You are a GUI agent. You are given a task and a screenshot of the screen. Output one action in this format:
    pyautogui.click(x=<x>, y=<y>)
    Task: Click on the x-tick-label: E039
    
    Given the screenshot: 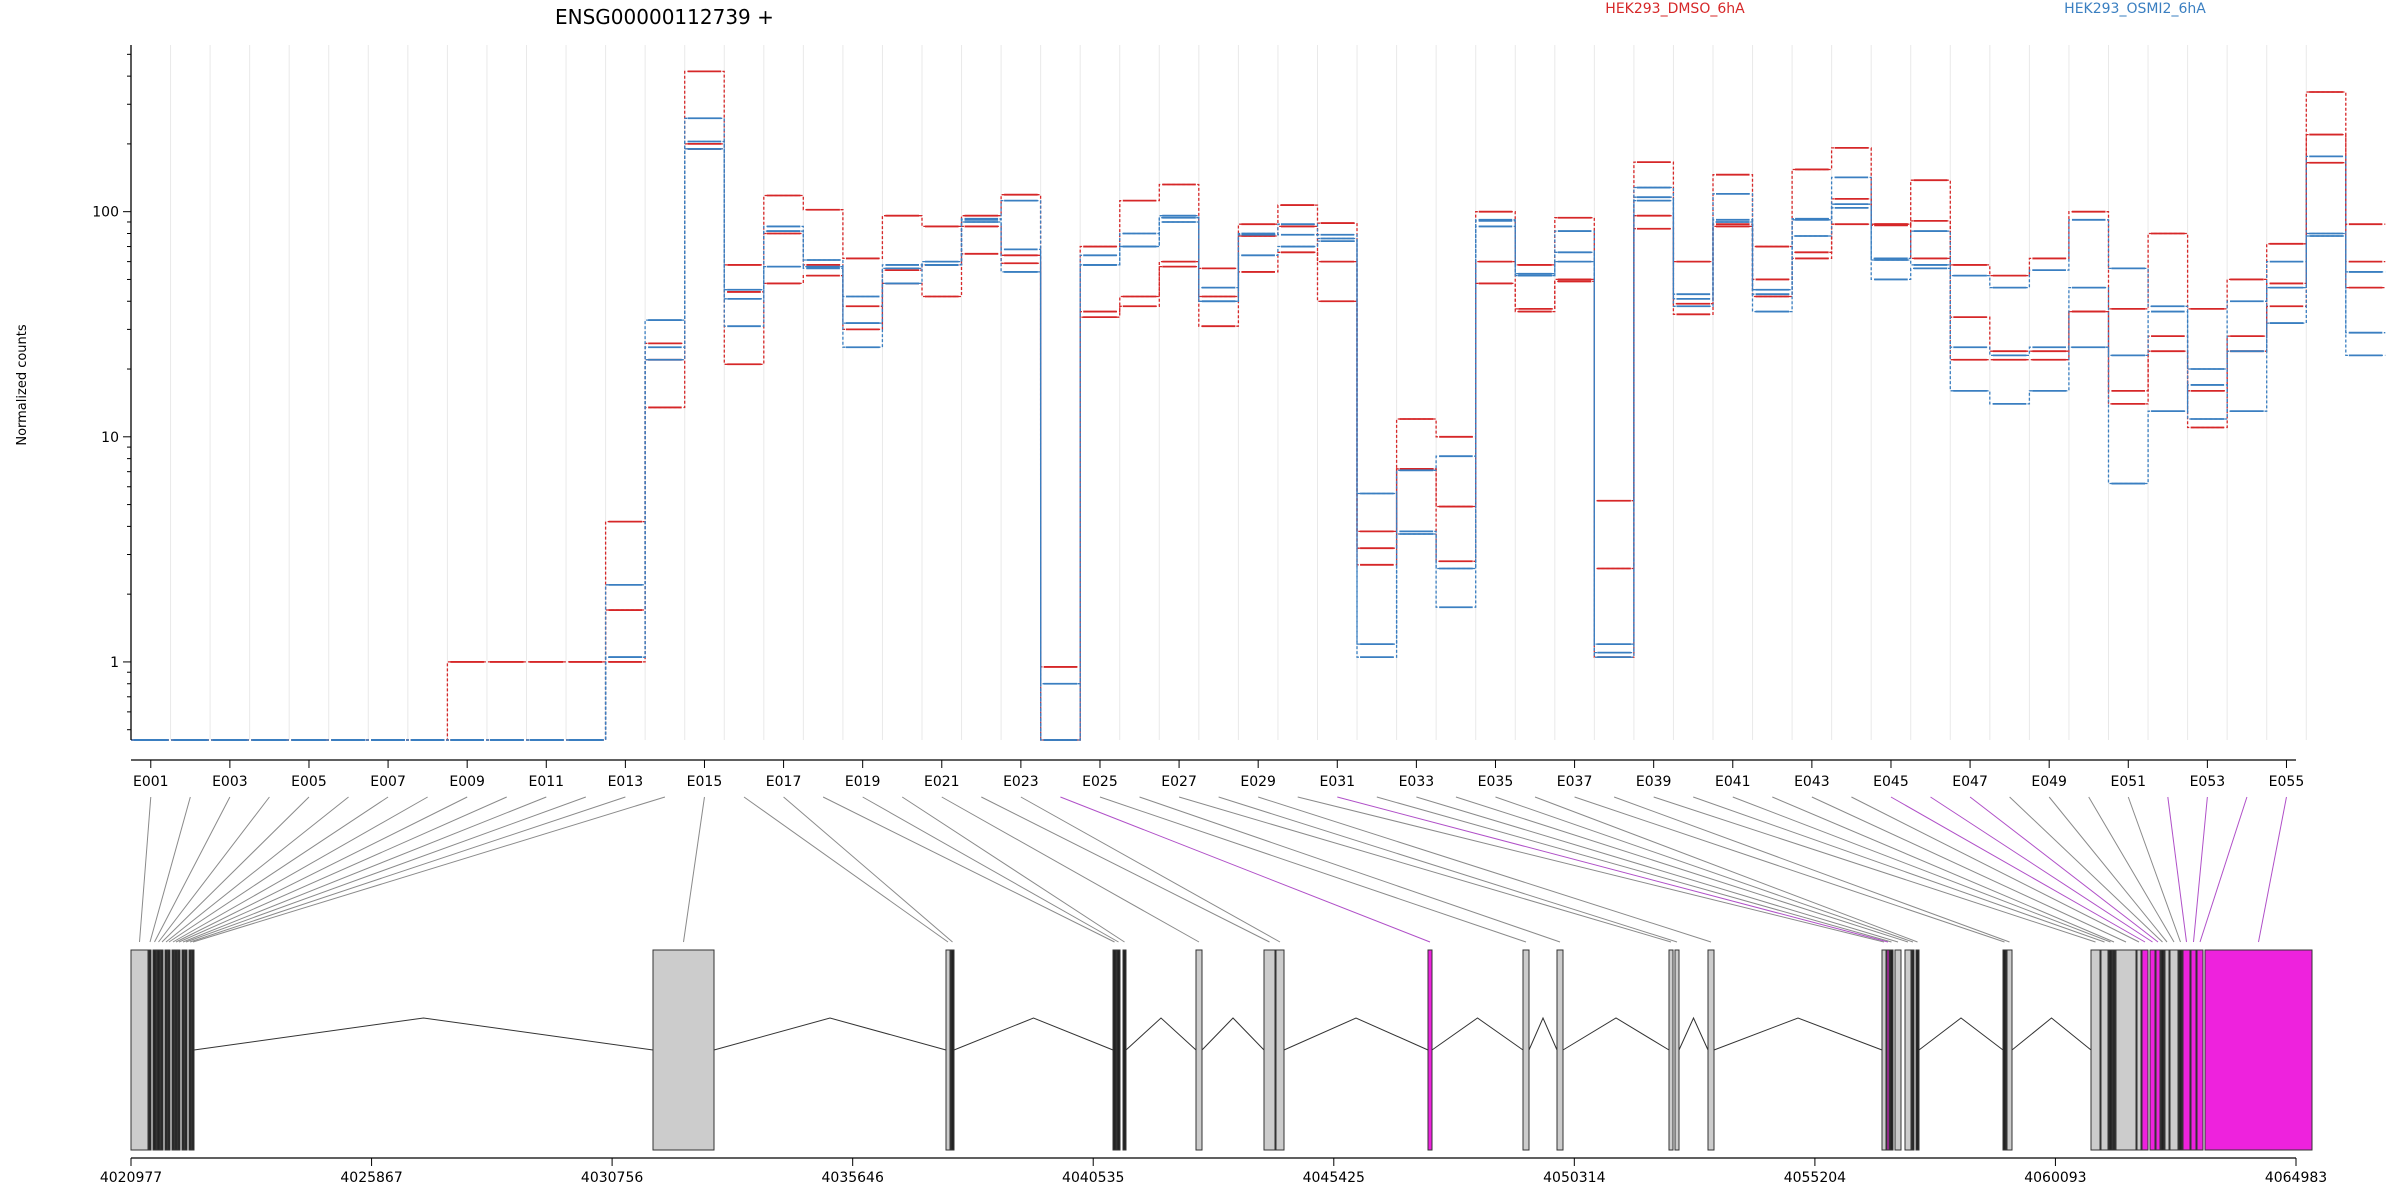 What is the action you would take?
    pyautogui.click(x=1654, y=782)
    